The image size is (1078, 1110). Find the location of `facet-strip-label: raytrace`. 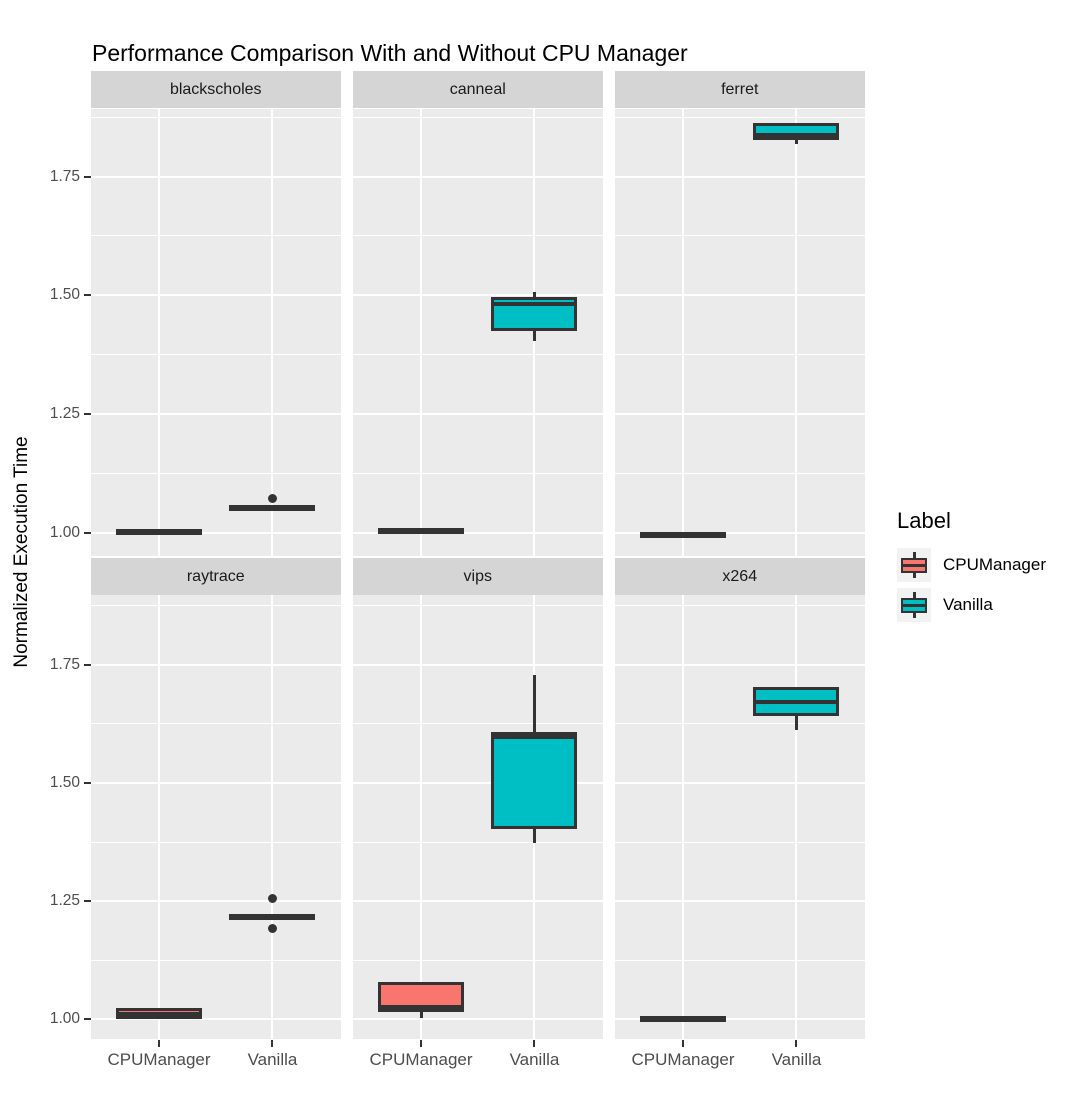

facet-strip-label: raytrace is located at coordinates (215, 576).